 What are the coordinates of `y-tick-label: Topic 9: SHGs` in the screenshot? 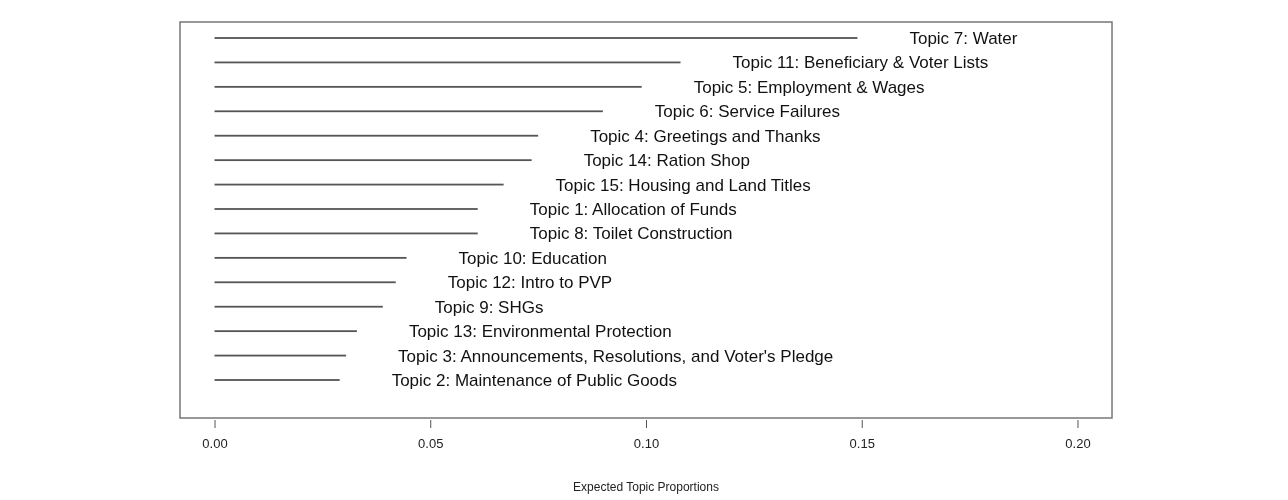 It's located at (489, 307).